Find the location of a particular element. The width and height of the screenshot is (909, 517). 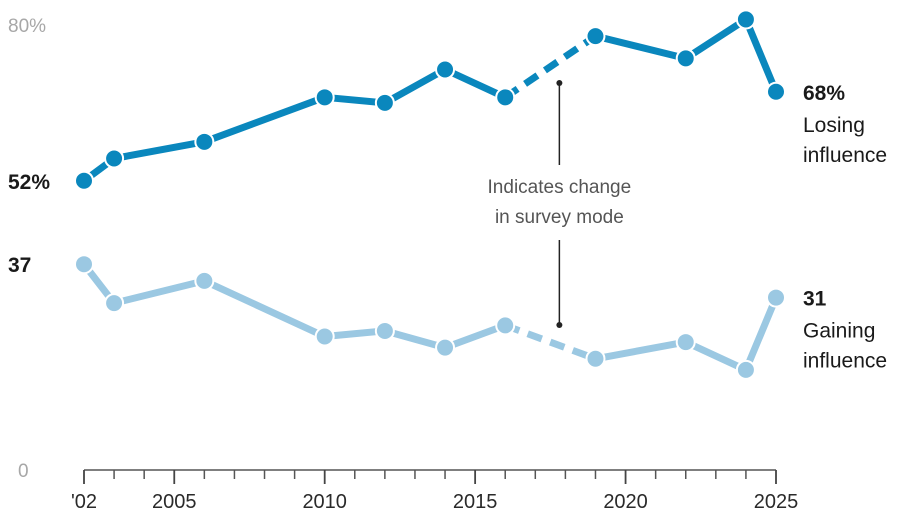

series-start-label-gaining: 37 is located at coordinates (19, 265).